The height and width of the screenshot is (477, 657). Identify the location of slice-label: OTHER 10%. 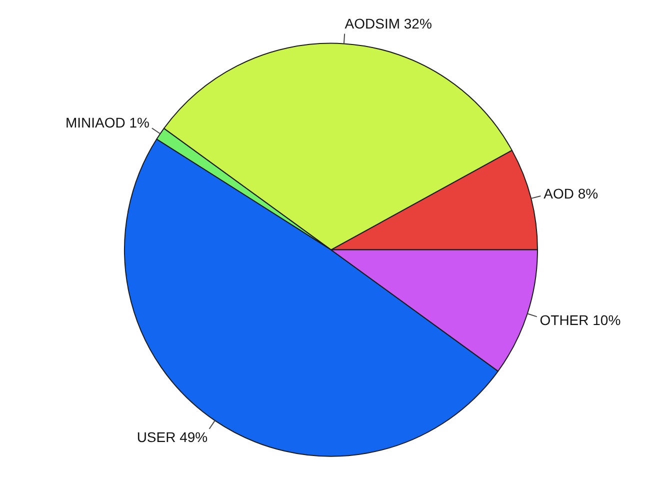
(580, 320).